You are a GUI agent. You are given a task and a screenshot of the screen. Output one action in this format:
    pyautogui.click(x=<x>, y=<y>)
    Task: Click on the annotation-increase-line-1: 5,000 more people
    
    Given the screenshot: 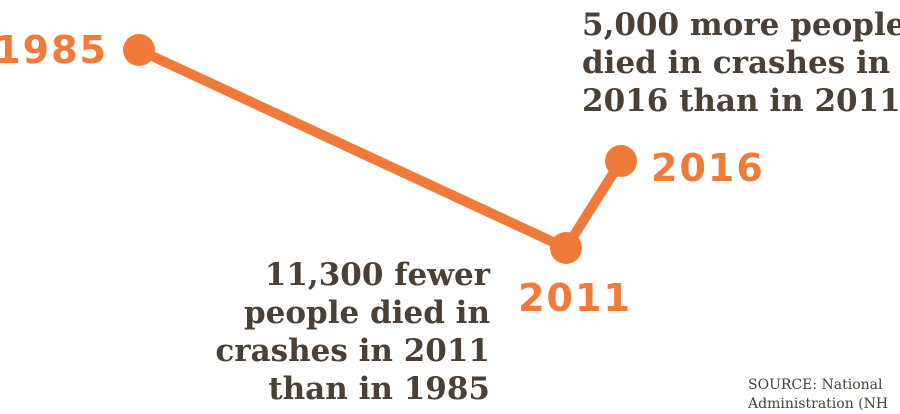 What is the action you would take?
    pyautogui.click(x=741, y=25)
    